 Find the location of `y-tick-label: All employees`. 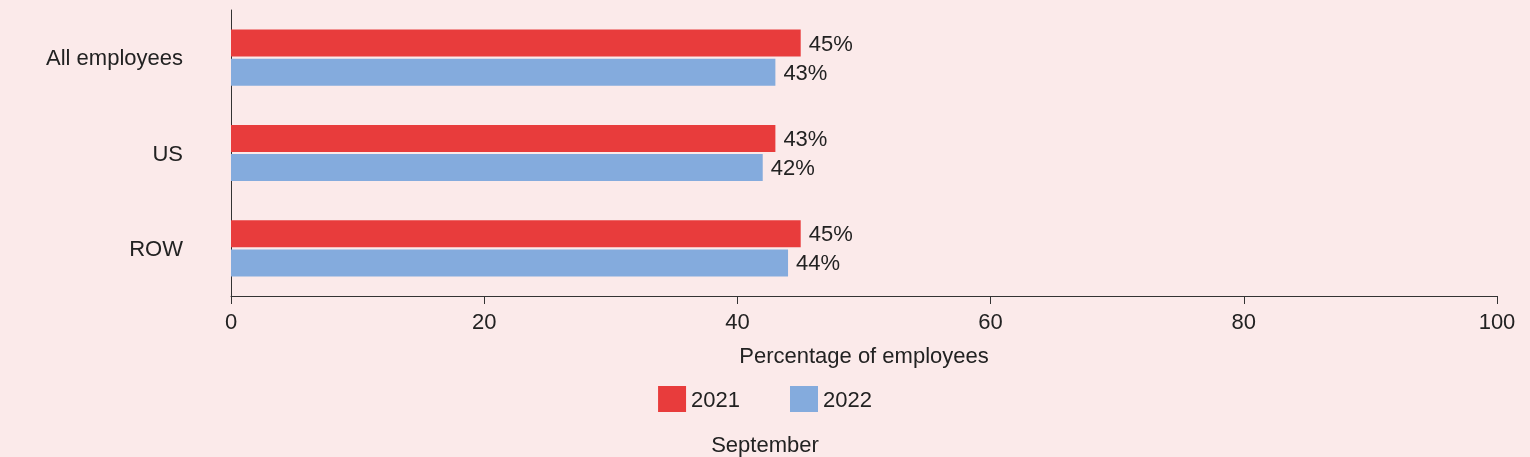

y-tick-label: All employees is located at coordinates (114, 58).